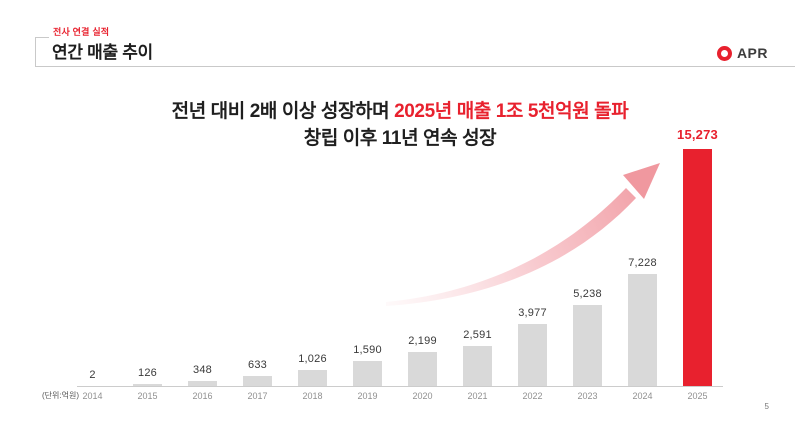 The width and height of the screenshot is (800, 448). I want to click on bar-value-label: 2,591, so click(477, 334).